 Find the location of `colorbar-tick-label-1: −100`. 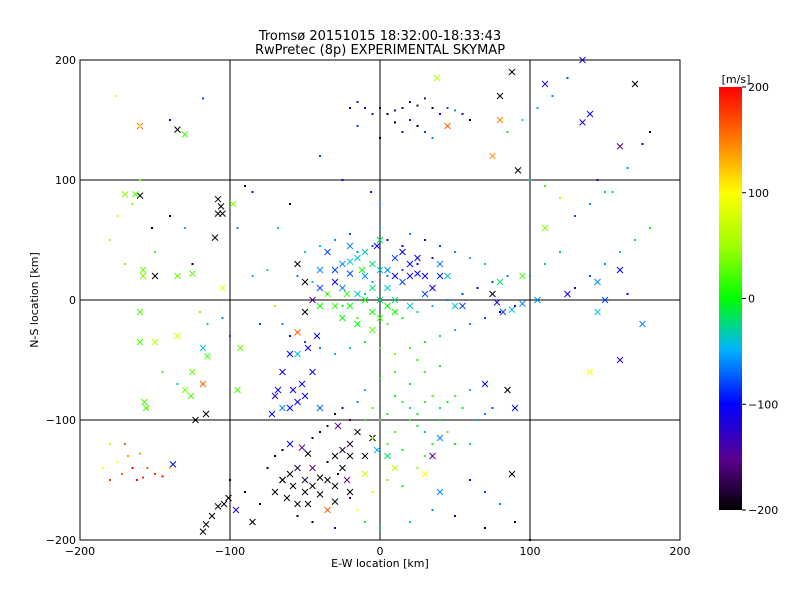

colorbar-tick-label-1: −100 is located at coordinates (763, 404).